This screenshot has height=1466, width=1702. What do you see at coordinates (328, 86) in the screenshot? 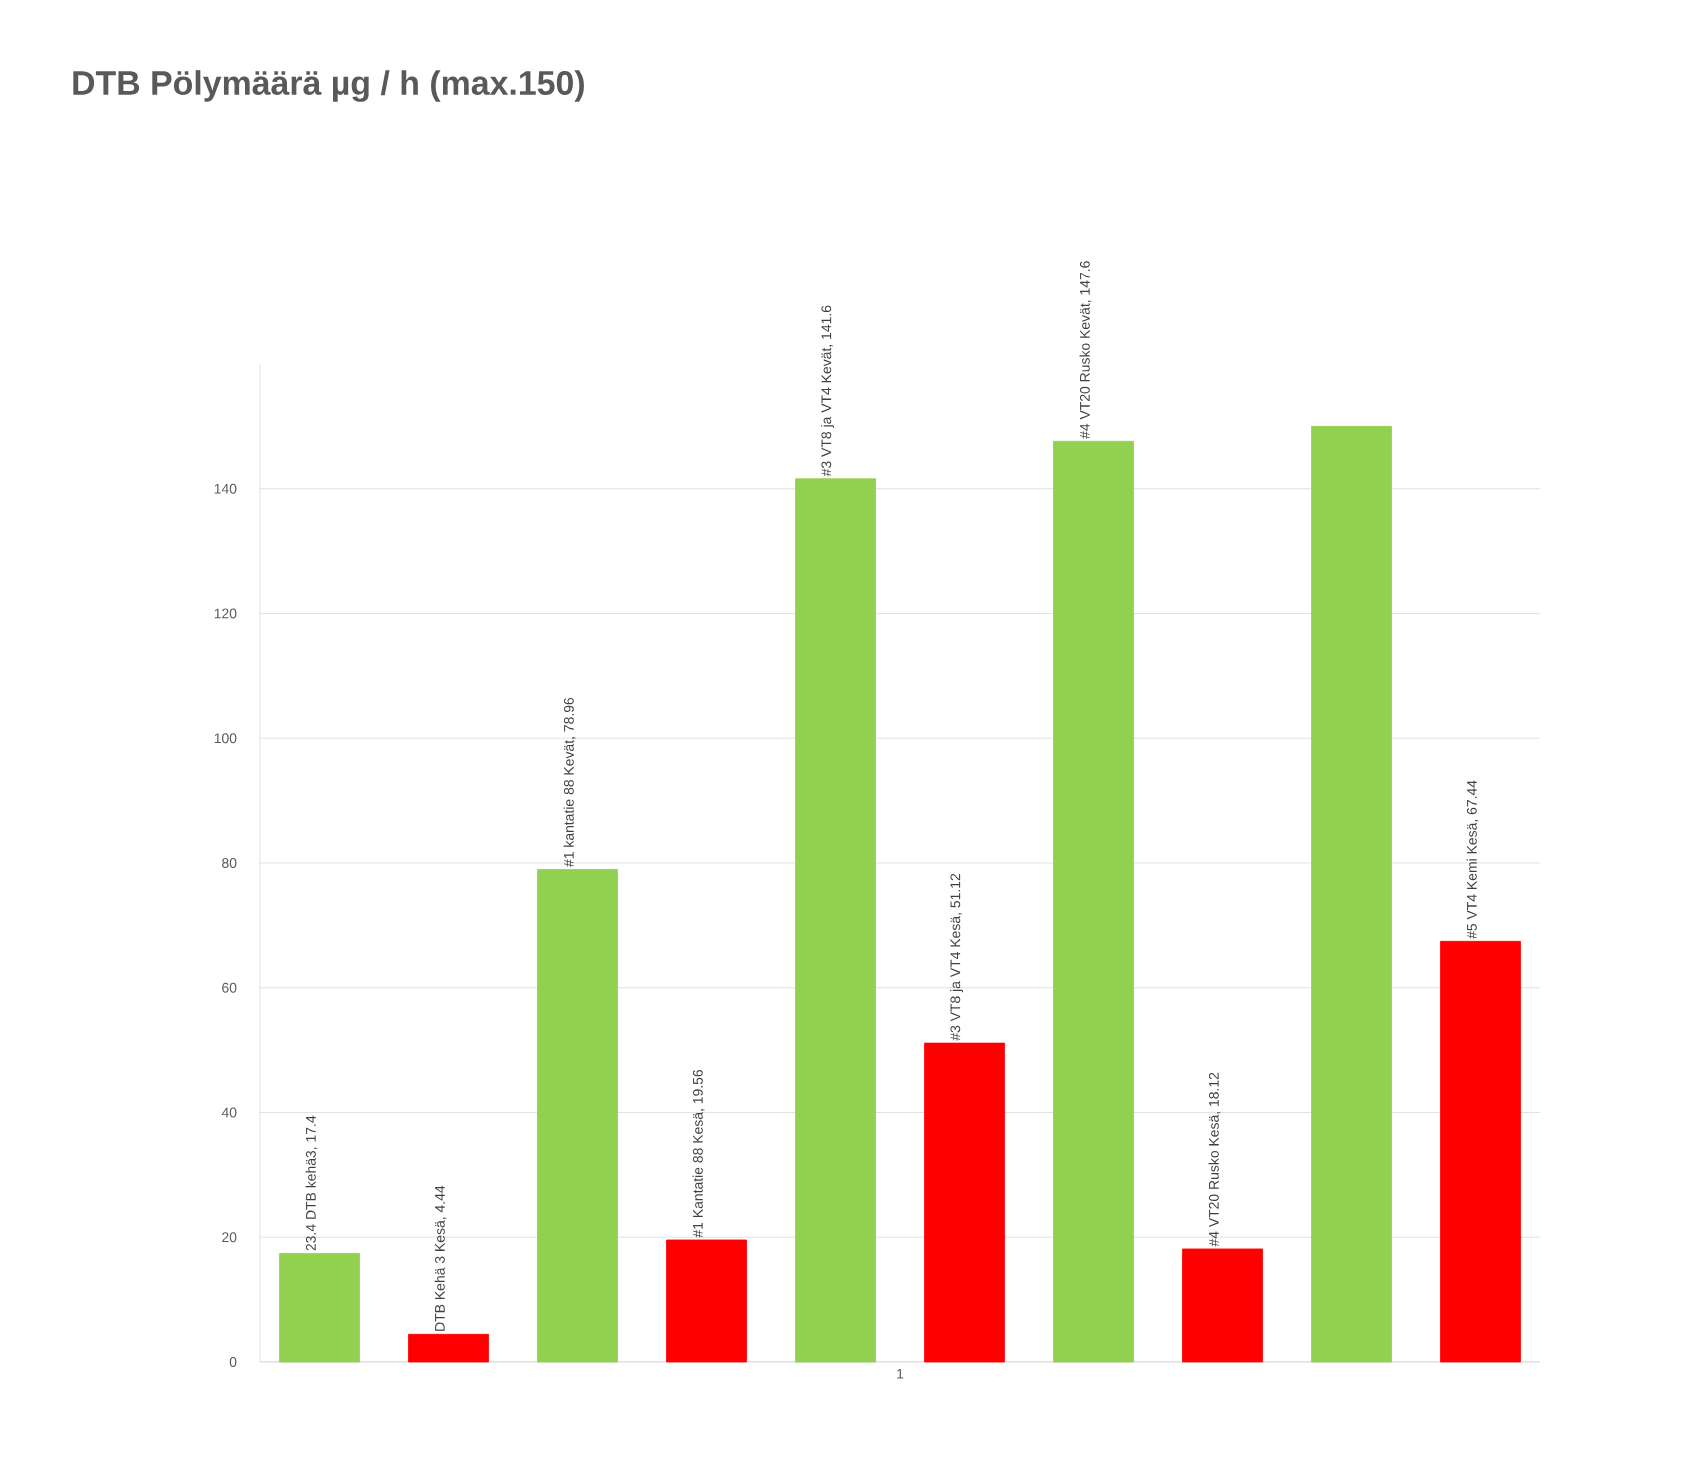
I see `chart-title: DTB Pölymäärä µg / h (max.150)` at bounding box center [328, 86].